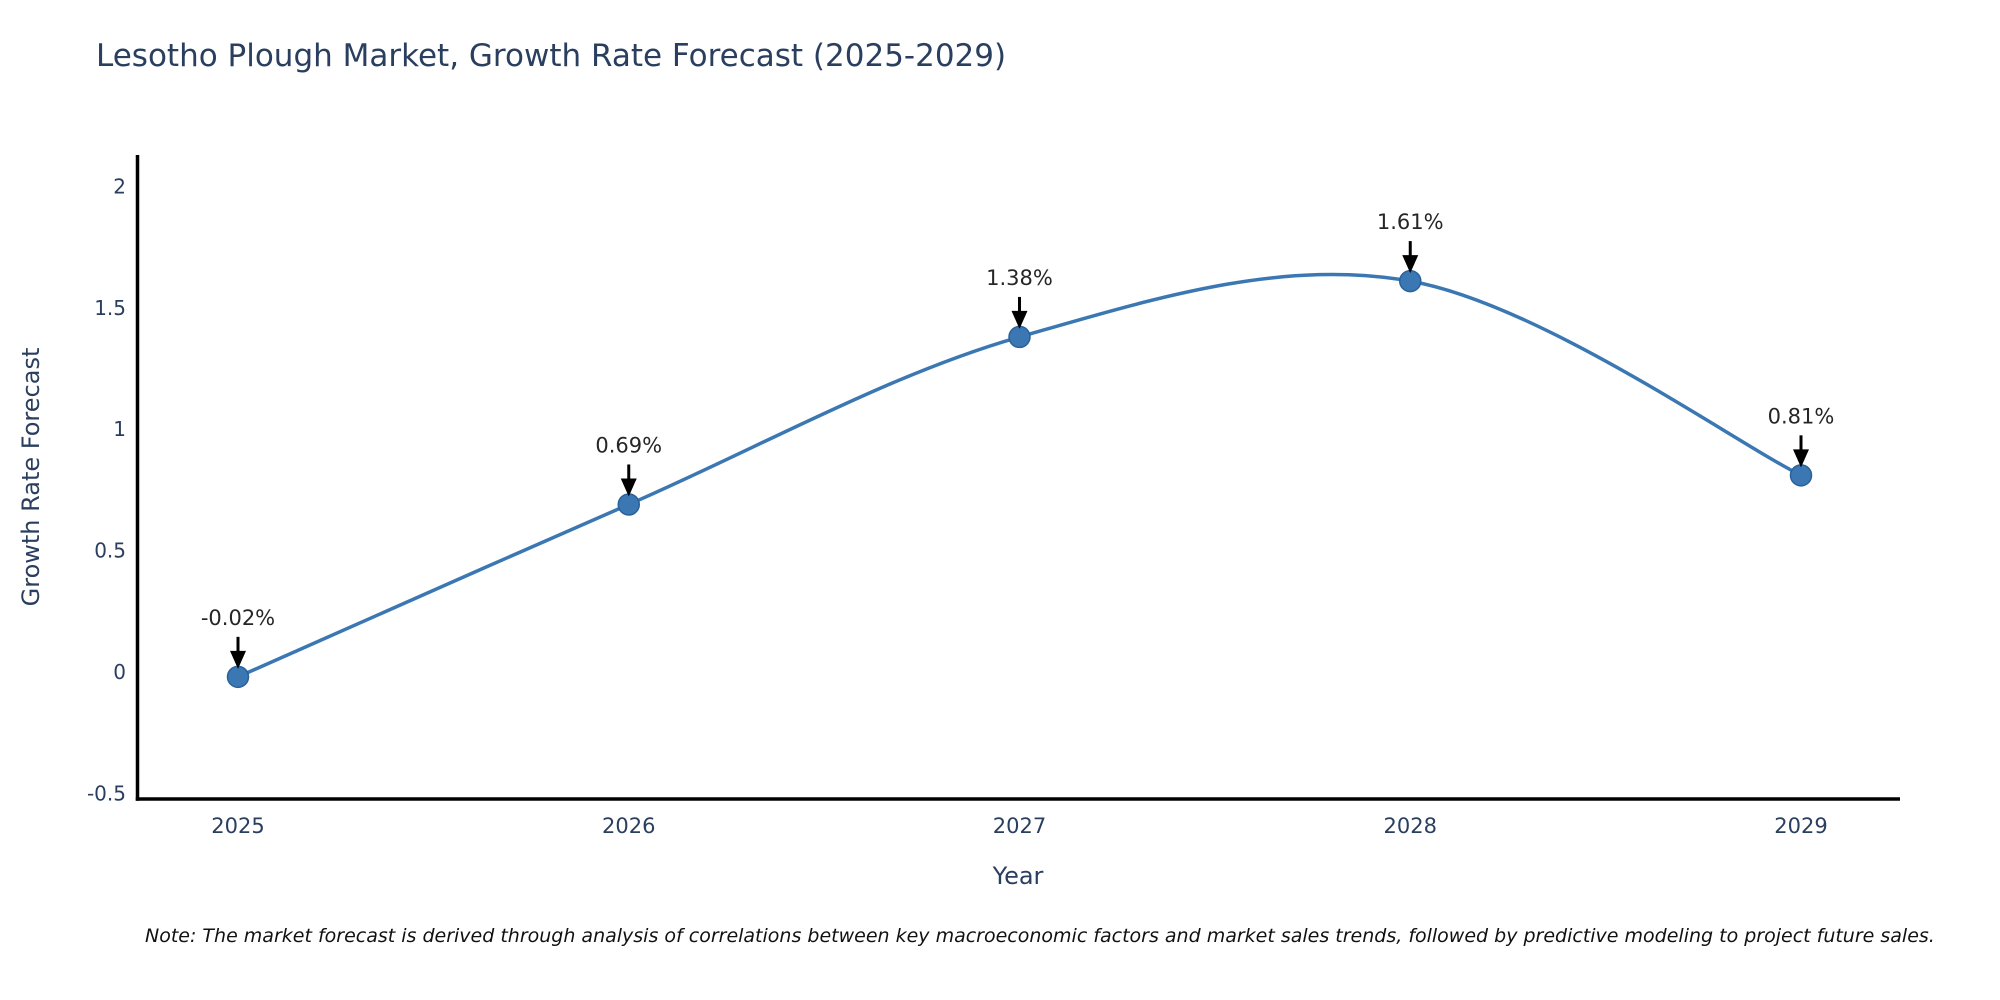  I want to click on point-annotation-label: 0.69%, so click(628, 445).